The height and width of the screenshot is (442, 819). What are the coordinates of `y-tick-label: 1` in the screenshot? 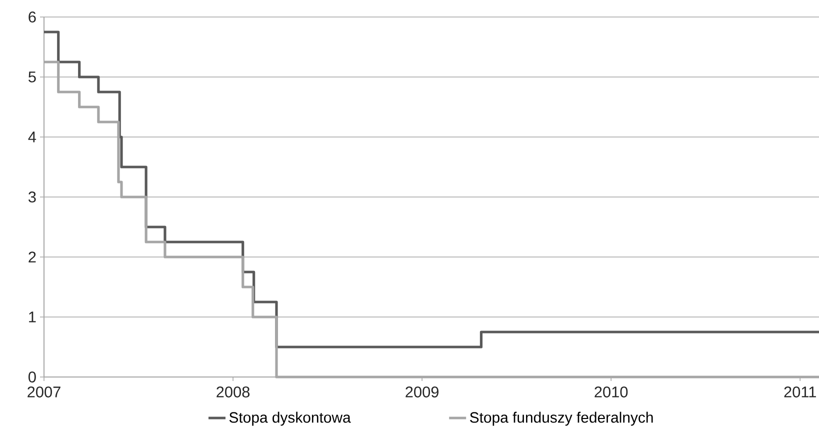 It's located at (32, 317).